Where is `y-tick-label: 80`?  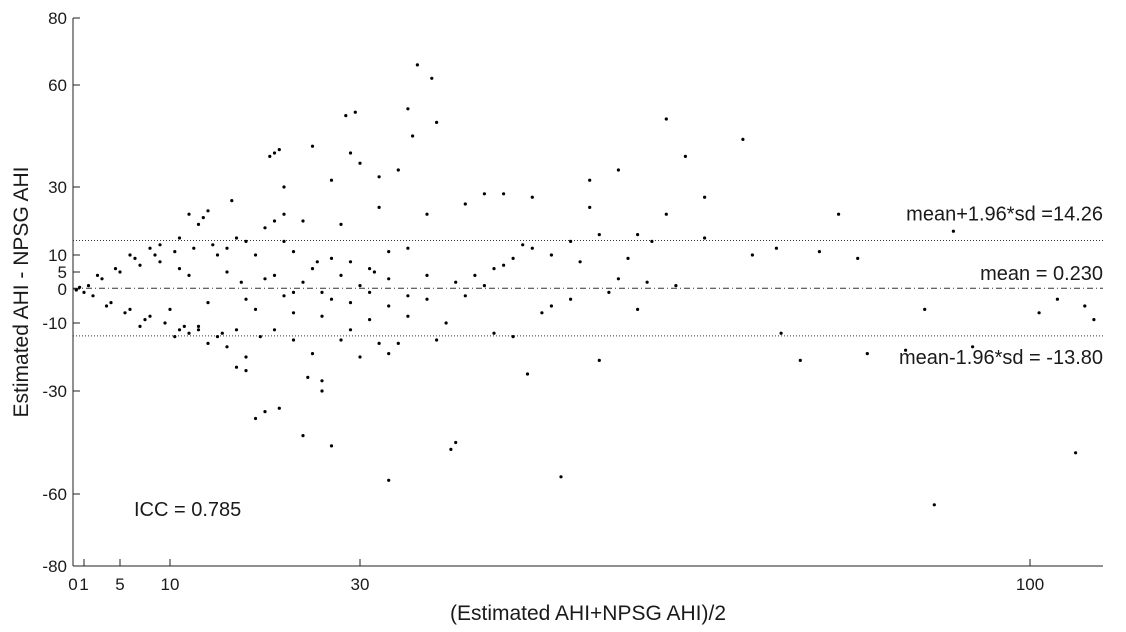 y-tick-label: 80 is located at coordinates (57, 18).